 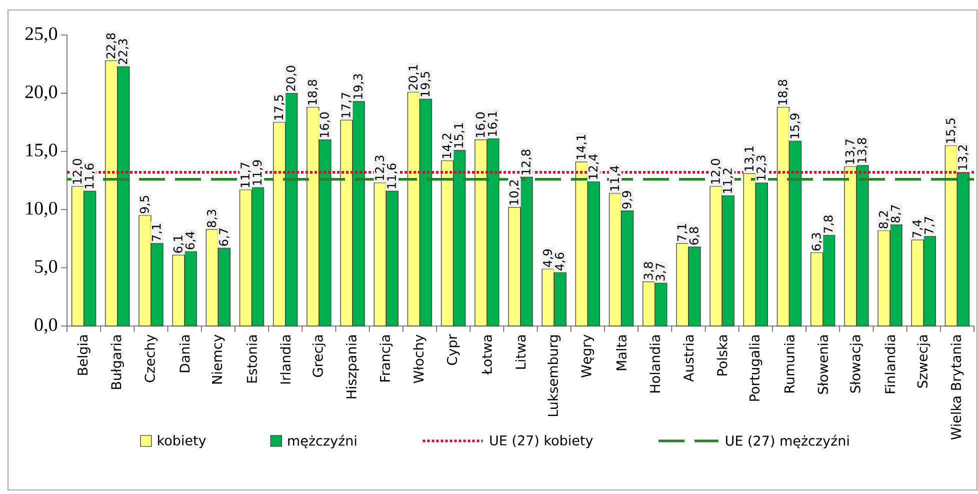 What do you see at coordinates (728, 180) in the screenshot?
I see `data-label: 11,2` at bounding box center [728, 180].